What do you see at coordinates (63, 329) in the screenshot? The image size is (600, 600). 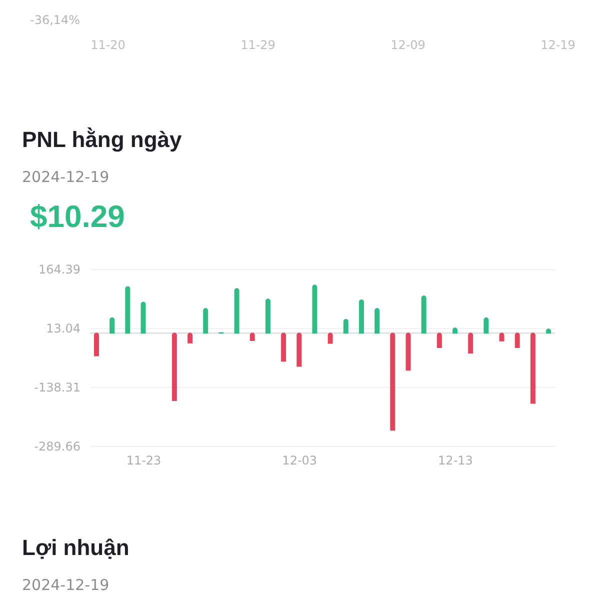 I see `y-tick-label: 13.04` at bounding box center [63, 329].